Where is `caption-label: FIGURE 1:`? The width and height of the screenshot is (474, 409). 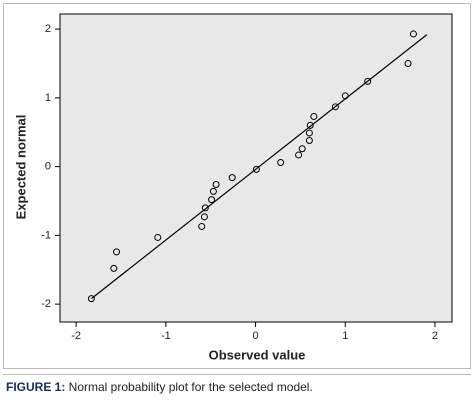 caption-label: FIGURE 1: is located at coordinates (36, 387).